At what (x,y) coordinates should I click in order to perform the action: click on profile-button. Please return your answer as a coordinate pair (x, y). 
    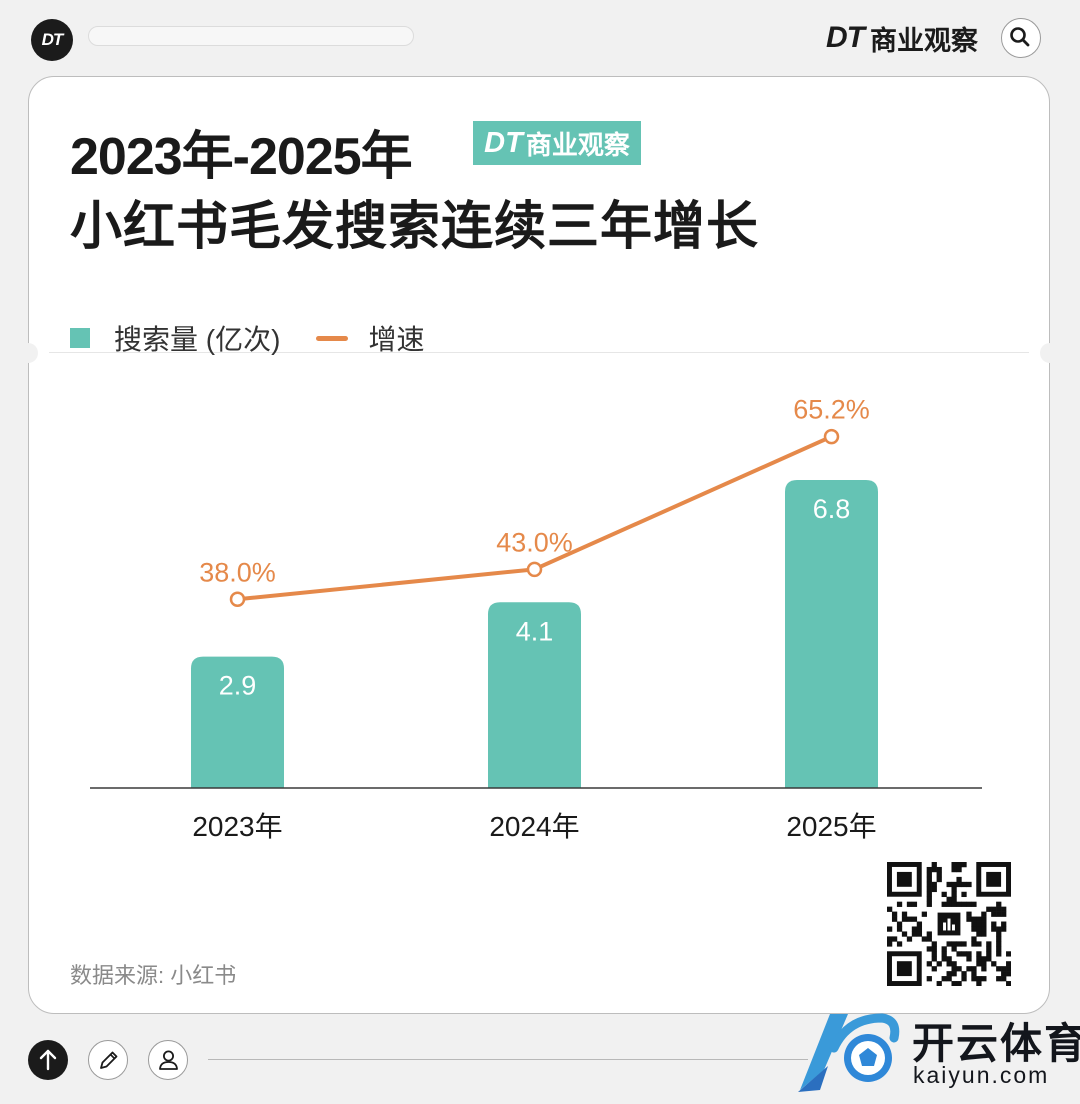
    Looking at the image, I should click on (168, 1060).